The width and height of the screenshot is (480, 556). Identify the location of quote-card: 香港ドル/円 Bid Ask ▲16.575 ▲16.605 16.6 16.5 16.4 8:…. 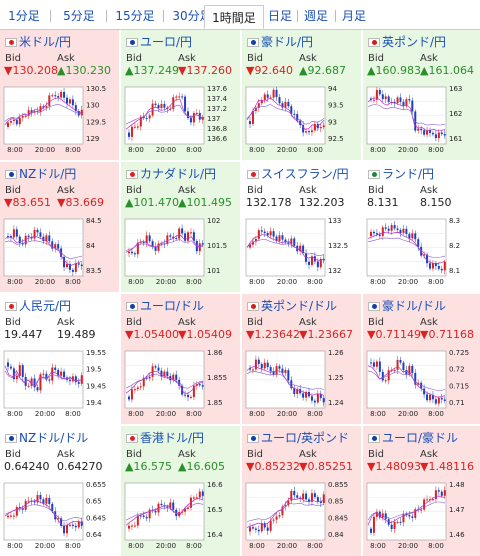
(180, 491).